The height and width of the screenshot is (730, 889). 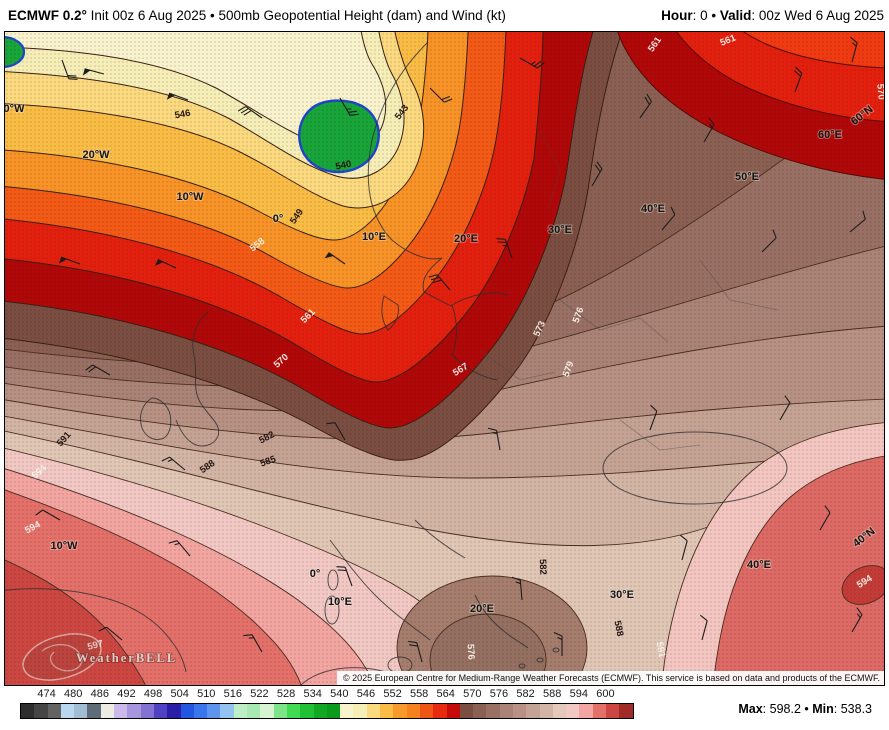 What do you see at coordinates (268, 462) in the screenshot?
I see `contour-label: 585` at bounding box center [268, 462].